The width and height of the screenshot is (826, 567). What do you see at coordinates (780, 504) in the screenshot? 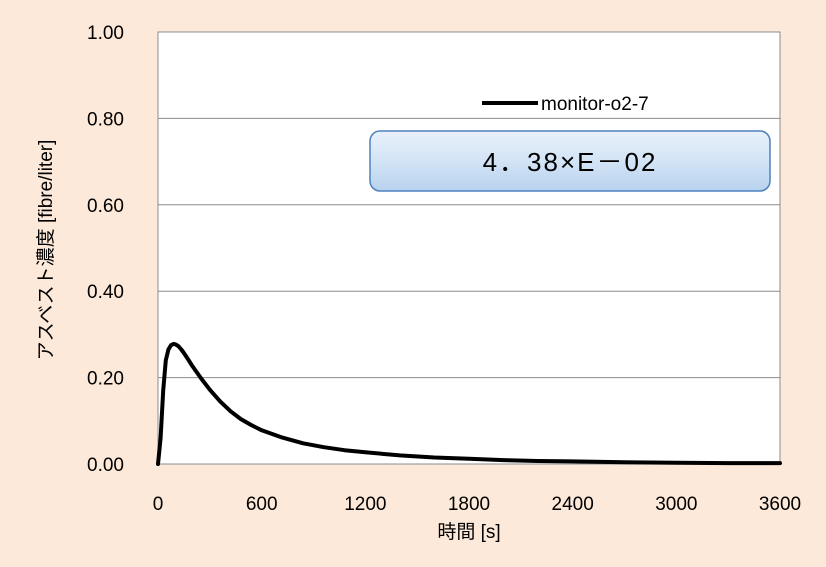
I see `x-tick-label: 3600` at bounding box center [780, 504].